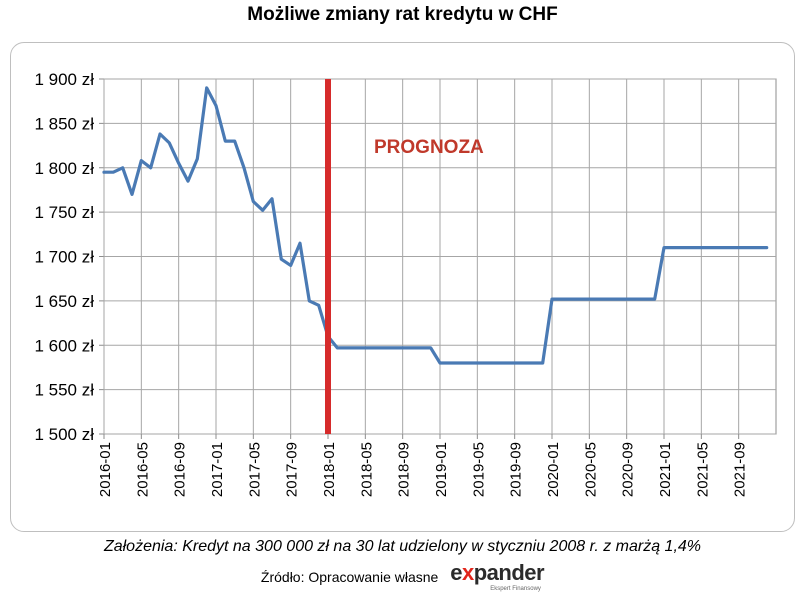 The height and width of the screenshot is (596, 805). What do you see at coordinates (217, 469) in the screenshot?
I see `x-tick-label: 2017-01` at bounding box center [217, 469].